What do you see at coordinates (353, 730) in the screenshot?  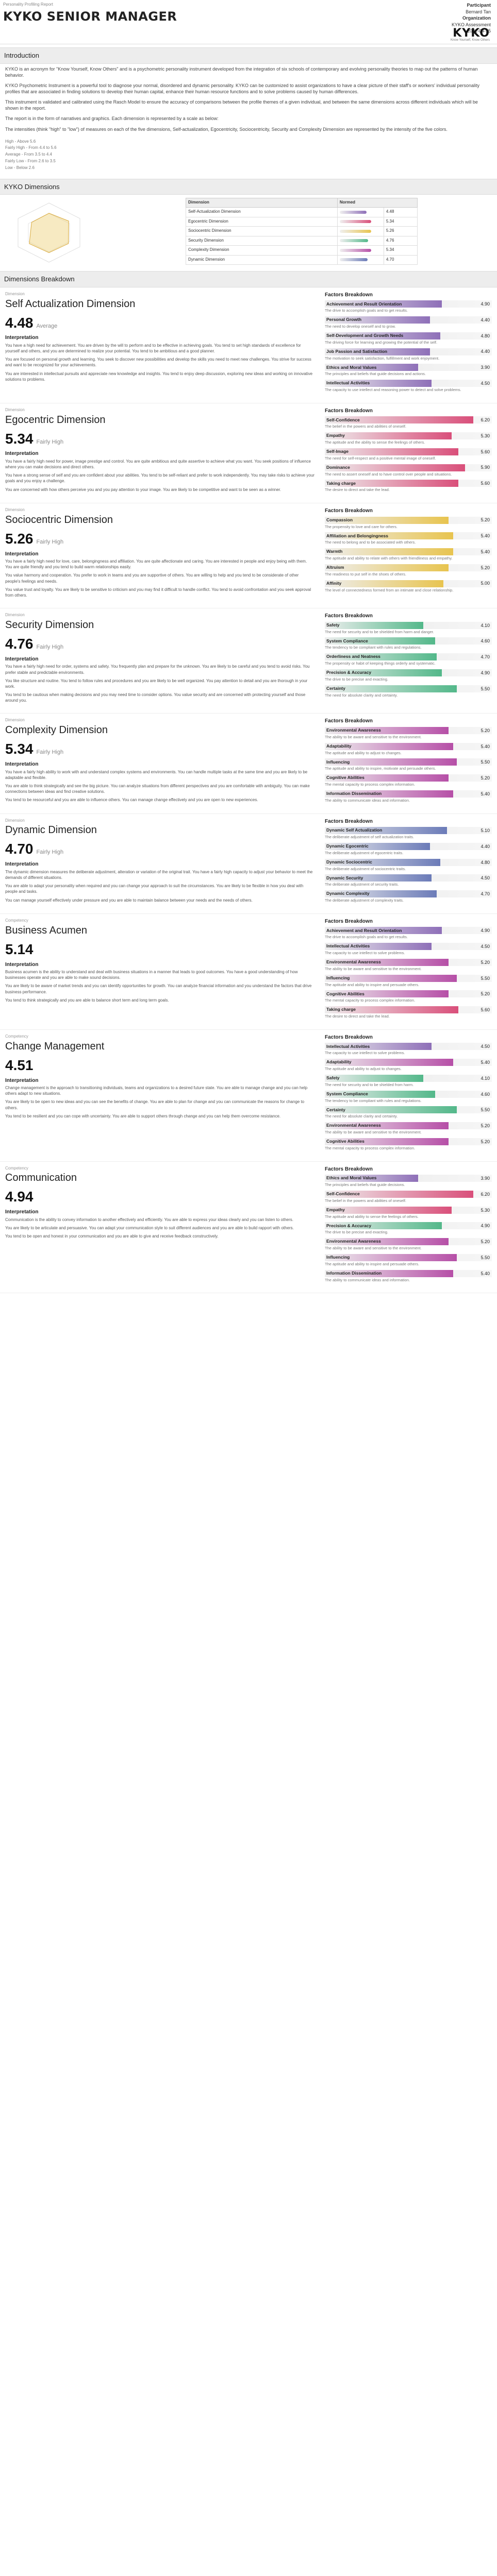 I see `factor-name: Environmental Awareness` at bounding box center [353, 730].